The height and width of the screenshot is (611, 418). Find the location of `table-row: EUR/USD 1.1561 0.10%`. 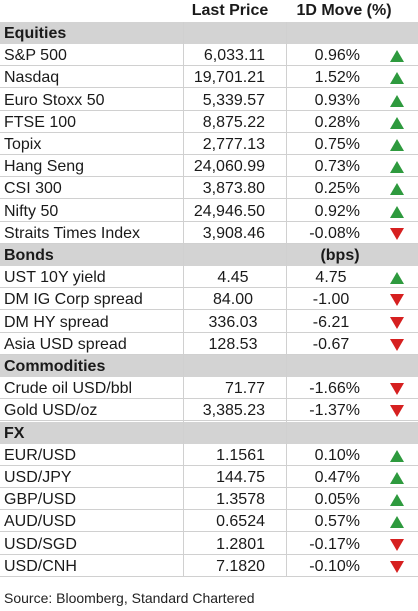

table-row: EUR/USD 1.1561 0.10% is located at coordinates (209, 455).